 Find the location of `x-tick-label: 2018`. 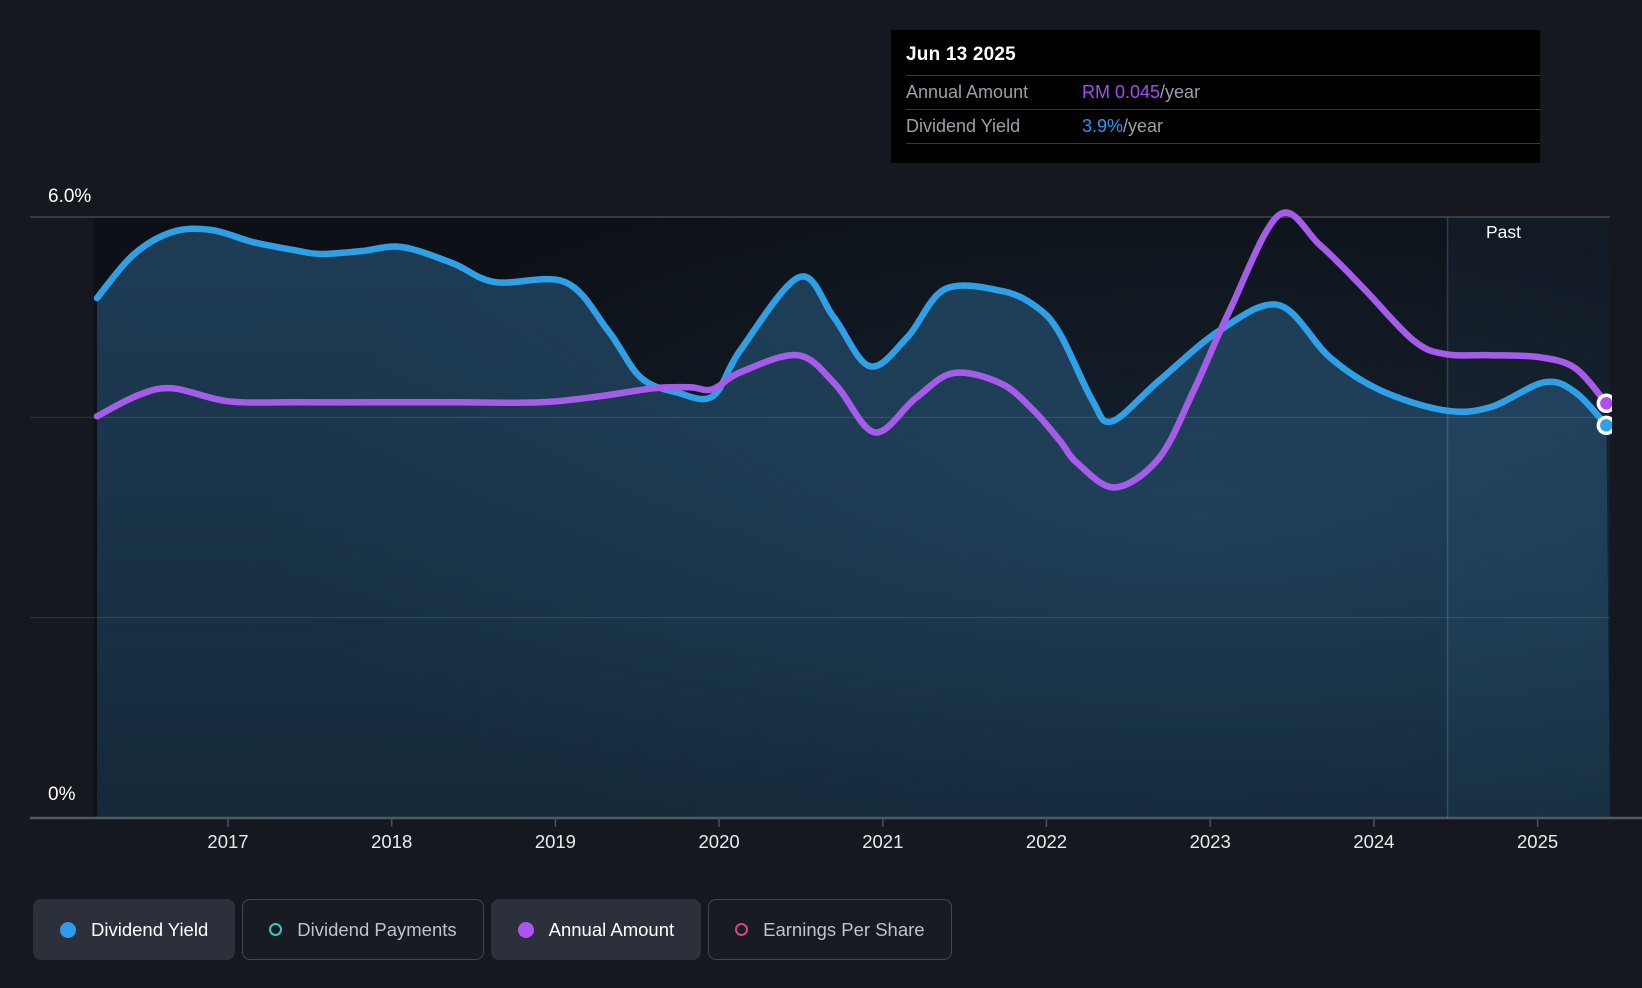

x-tick-label: 2018 is located at coordinates (391, 841).